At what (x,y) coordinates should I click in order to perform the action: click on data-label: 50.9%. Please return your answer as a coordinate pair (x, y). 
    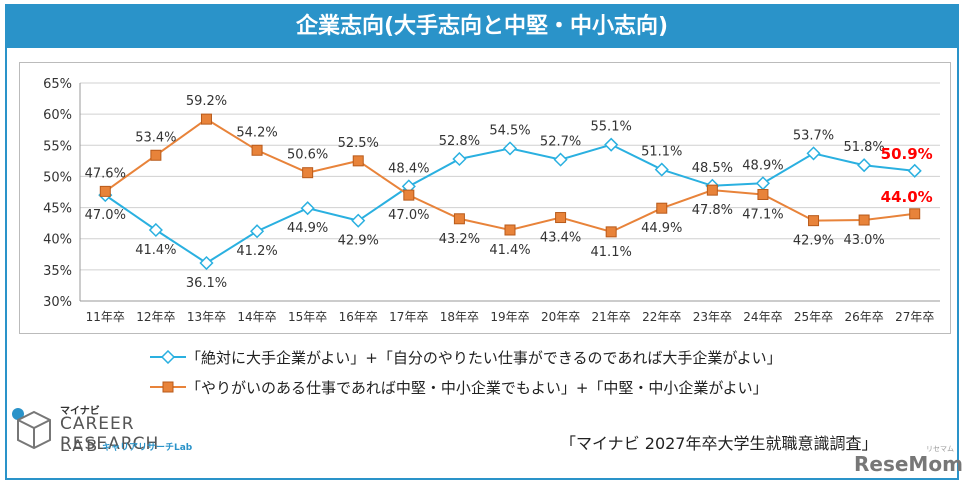
    Looking at the image, I should click on (907, 154).